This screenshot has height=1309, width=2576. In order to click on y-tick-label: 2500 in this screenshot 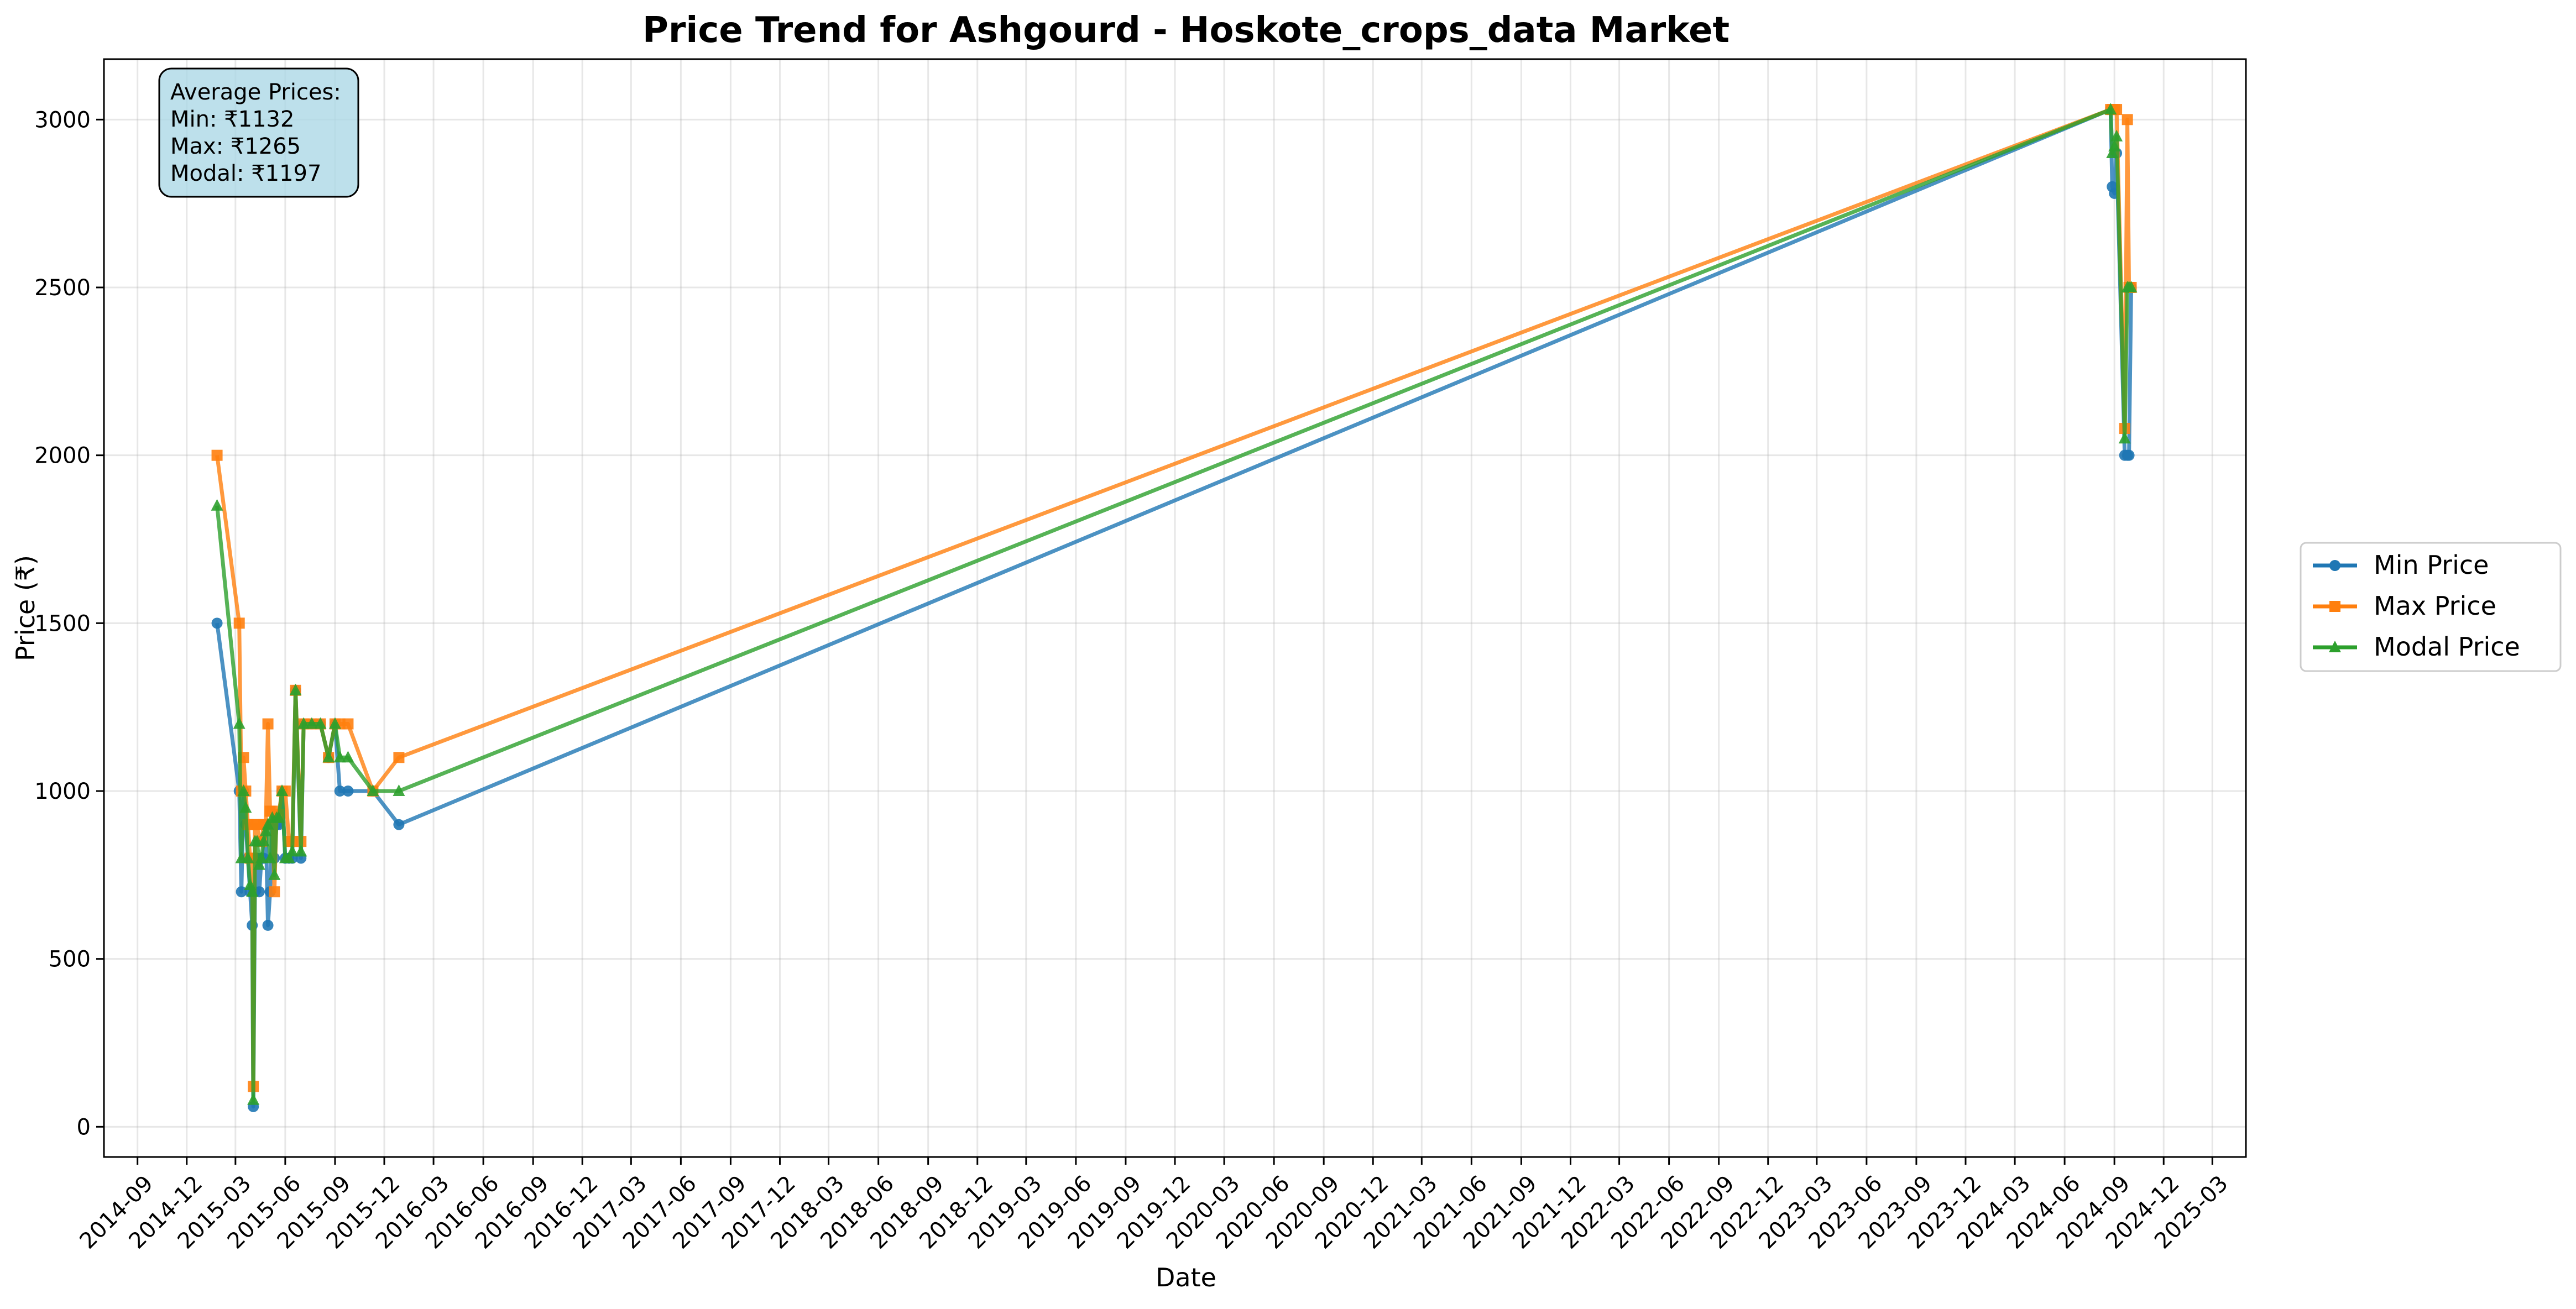, I will do `click(62, 288)`.